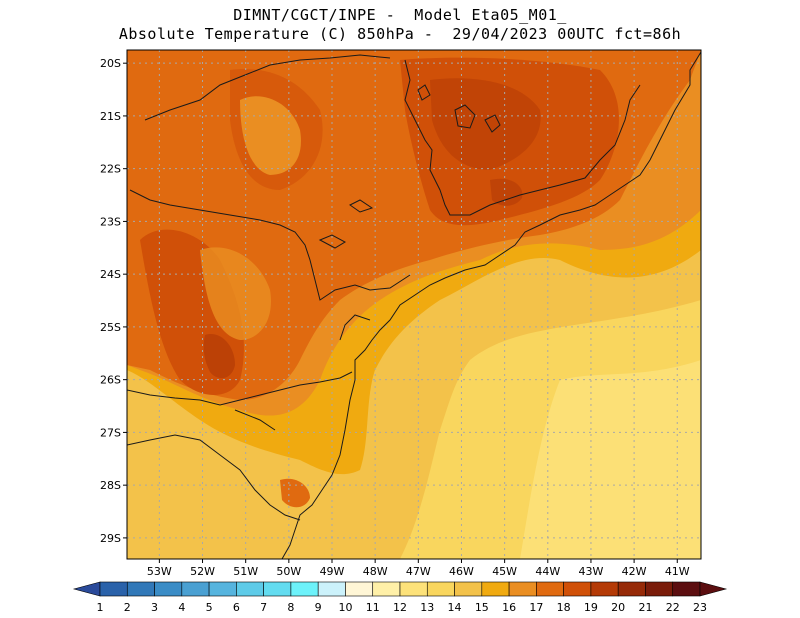  Describe the element at coordinates (86, 589) in the screenshot. I see `colorbar-left-arrow` at that location.